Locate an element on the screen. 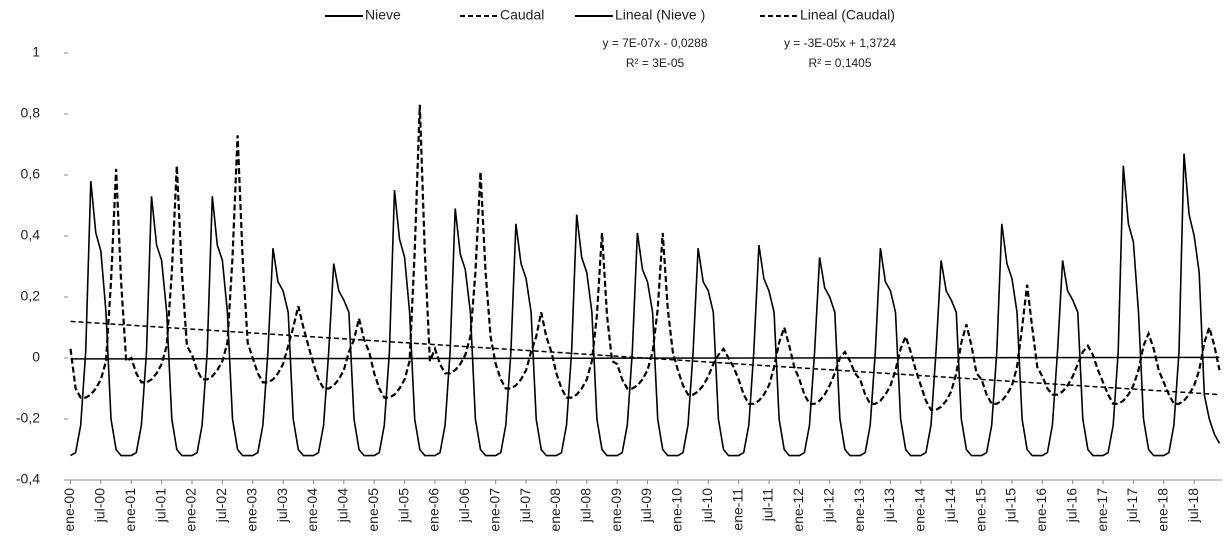 This screenshot has height=544, width=1224. trend-equation: y = -3E-05x + 1,3724 is located at coordinates (840, 43).